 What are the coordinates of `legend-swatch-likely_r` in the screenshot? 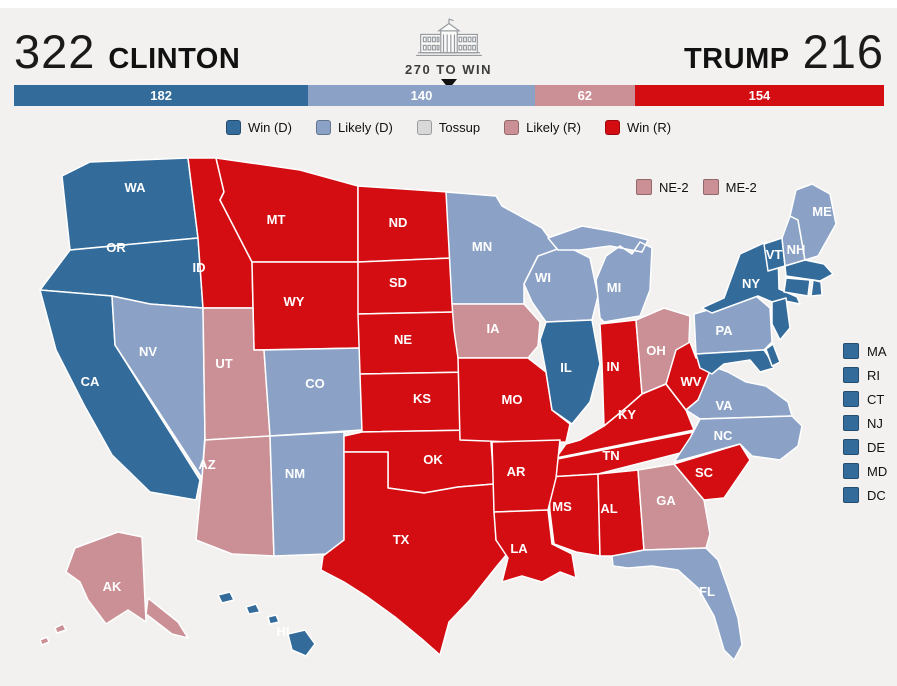 It's located at (512, 127).